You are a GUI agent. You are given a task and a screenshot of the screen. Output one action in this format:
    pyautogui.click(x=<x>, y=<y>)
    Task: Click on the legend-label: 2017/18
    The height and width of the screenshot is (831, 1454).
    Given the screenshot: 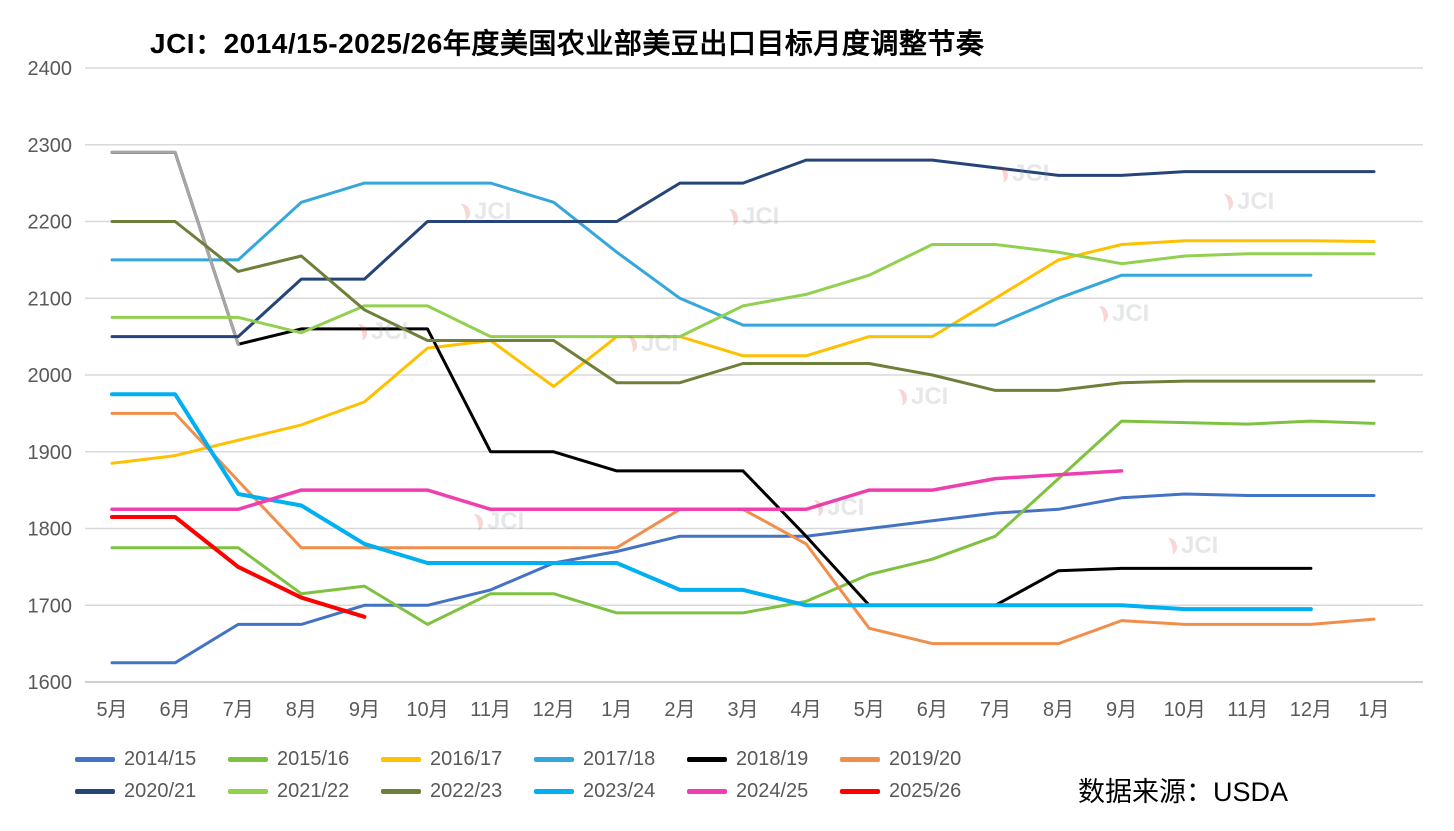 What is the action you would take?
    pyautogui.click(x=619, y=759)
    